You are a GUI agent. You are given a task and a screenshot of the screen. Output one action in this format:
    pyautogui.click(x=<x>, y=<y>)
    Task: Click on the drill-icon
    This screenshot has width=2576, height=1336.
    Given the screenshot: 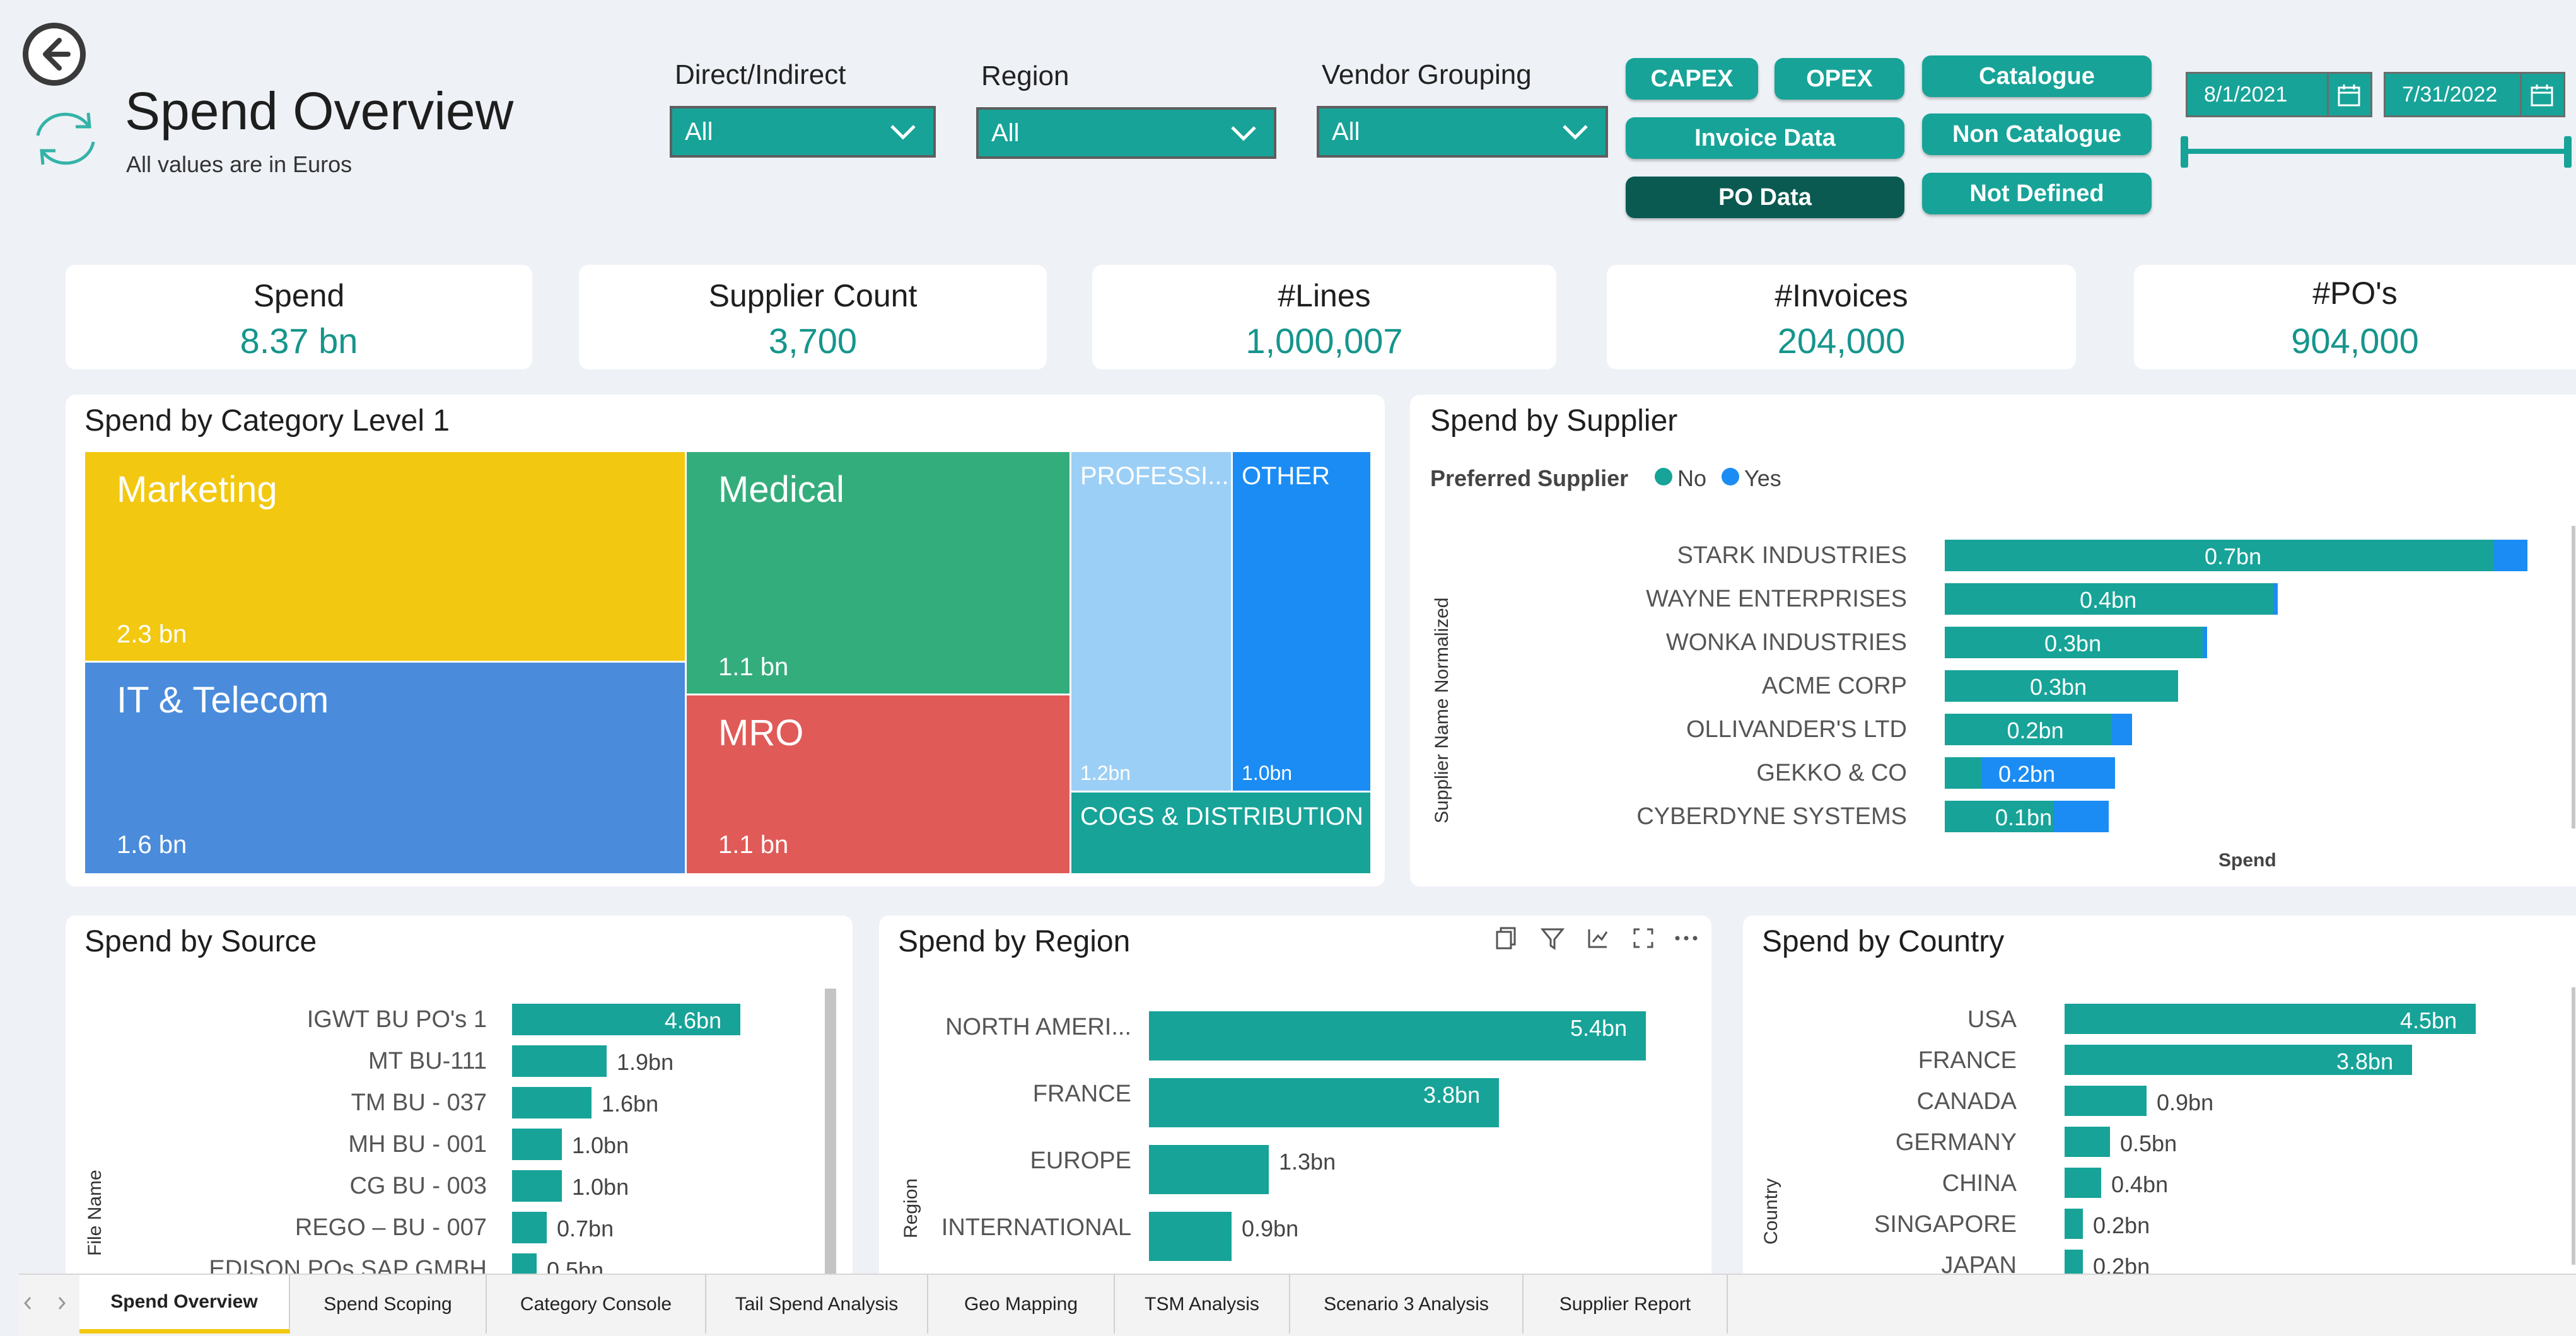 What is the action you would take?
    pyautogui.click(x=1598, y=938)
    